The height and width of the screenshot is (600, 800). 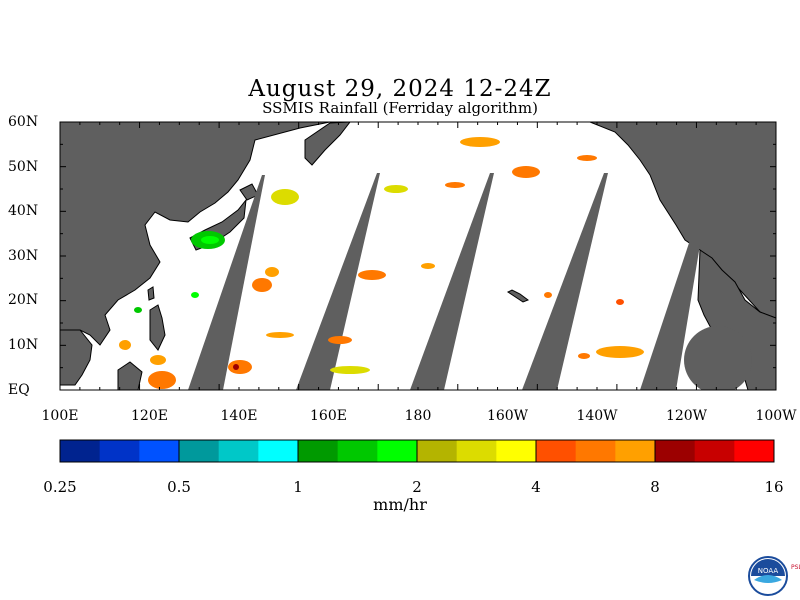 What do you see at coordinates (736, 319) in the screenshot?
I see `mexico-coast` at bounding box center [736, 319].